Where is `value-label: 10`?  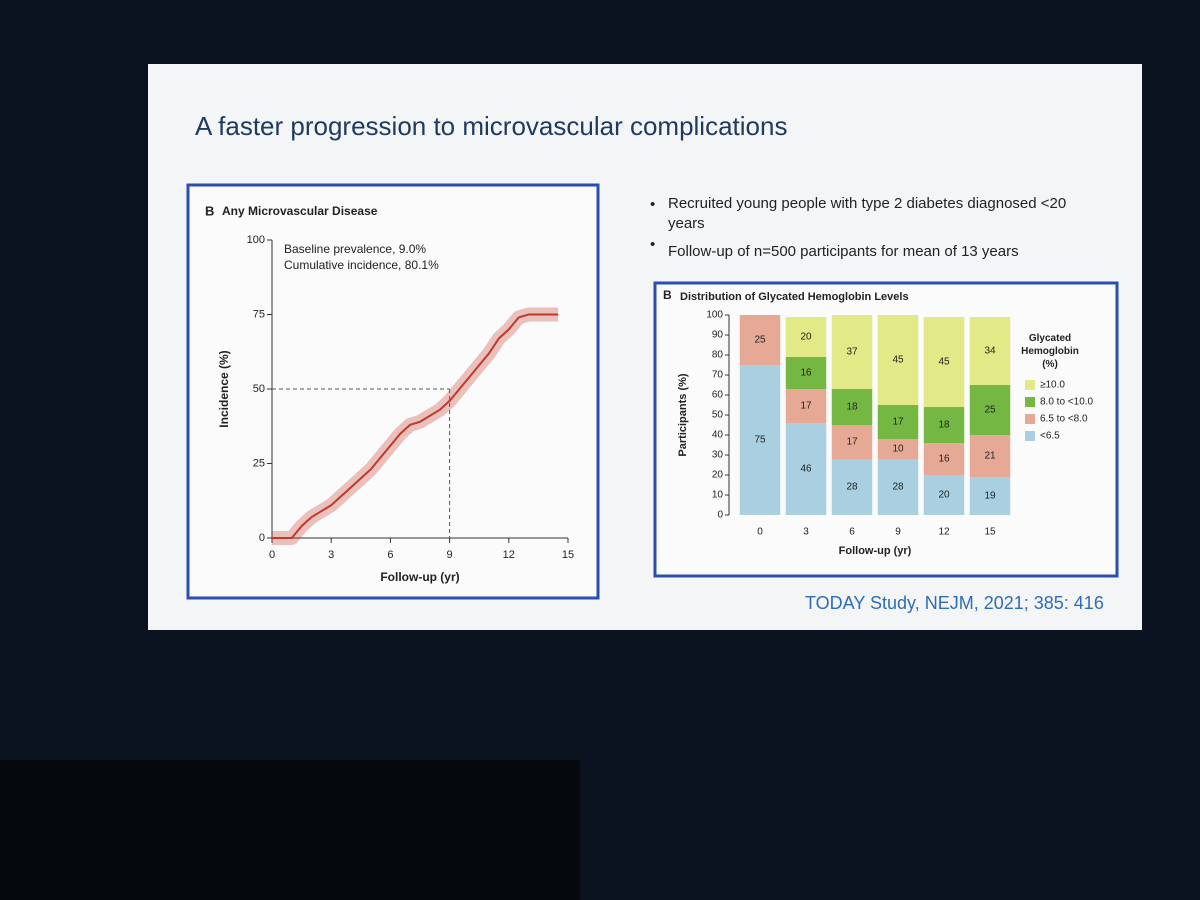
value-label: 10 is located at coordinates (898, 449).